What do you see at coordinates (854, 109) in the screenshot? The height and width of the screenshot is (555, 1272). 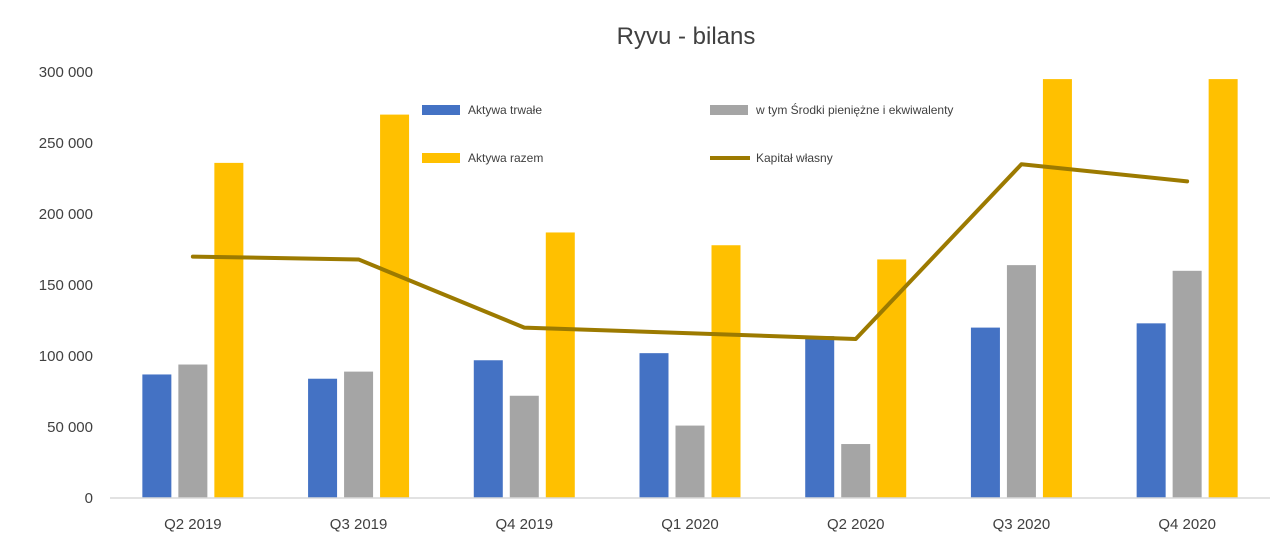 I see `legend-label: w tym Środki pieniężne i ekwiwalenty` at bounding box center [854, 109].